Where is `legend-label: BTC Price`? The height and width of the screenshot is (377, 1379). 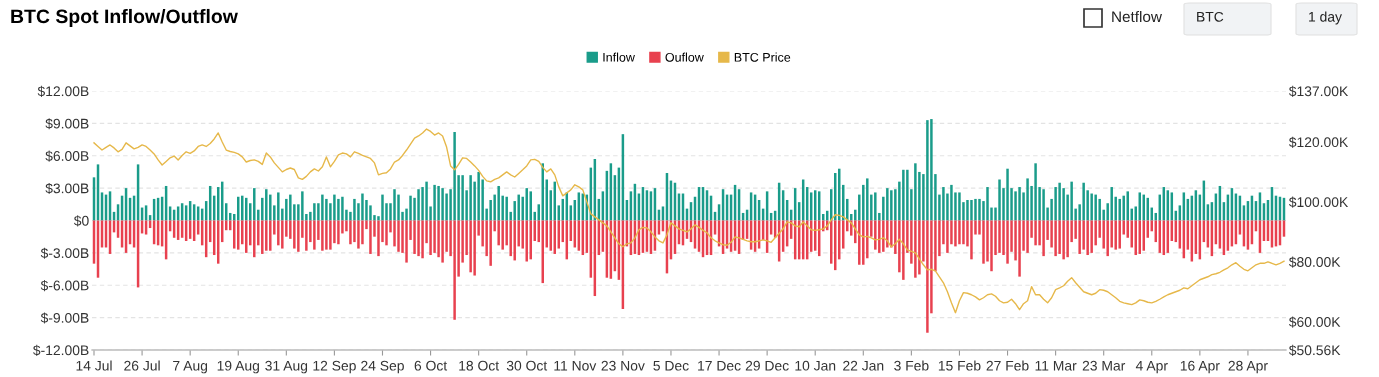 legend-label: BTC Price is located at coordinates (762, 57).